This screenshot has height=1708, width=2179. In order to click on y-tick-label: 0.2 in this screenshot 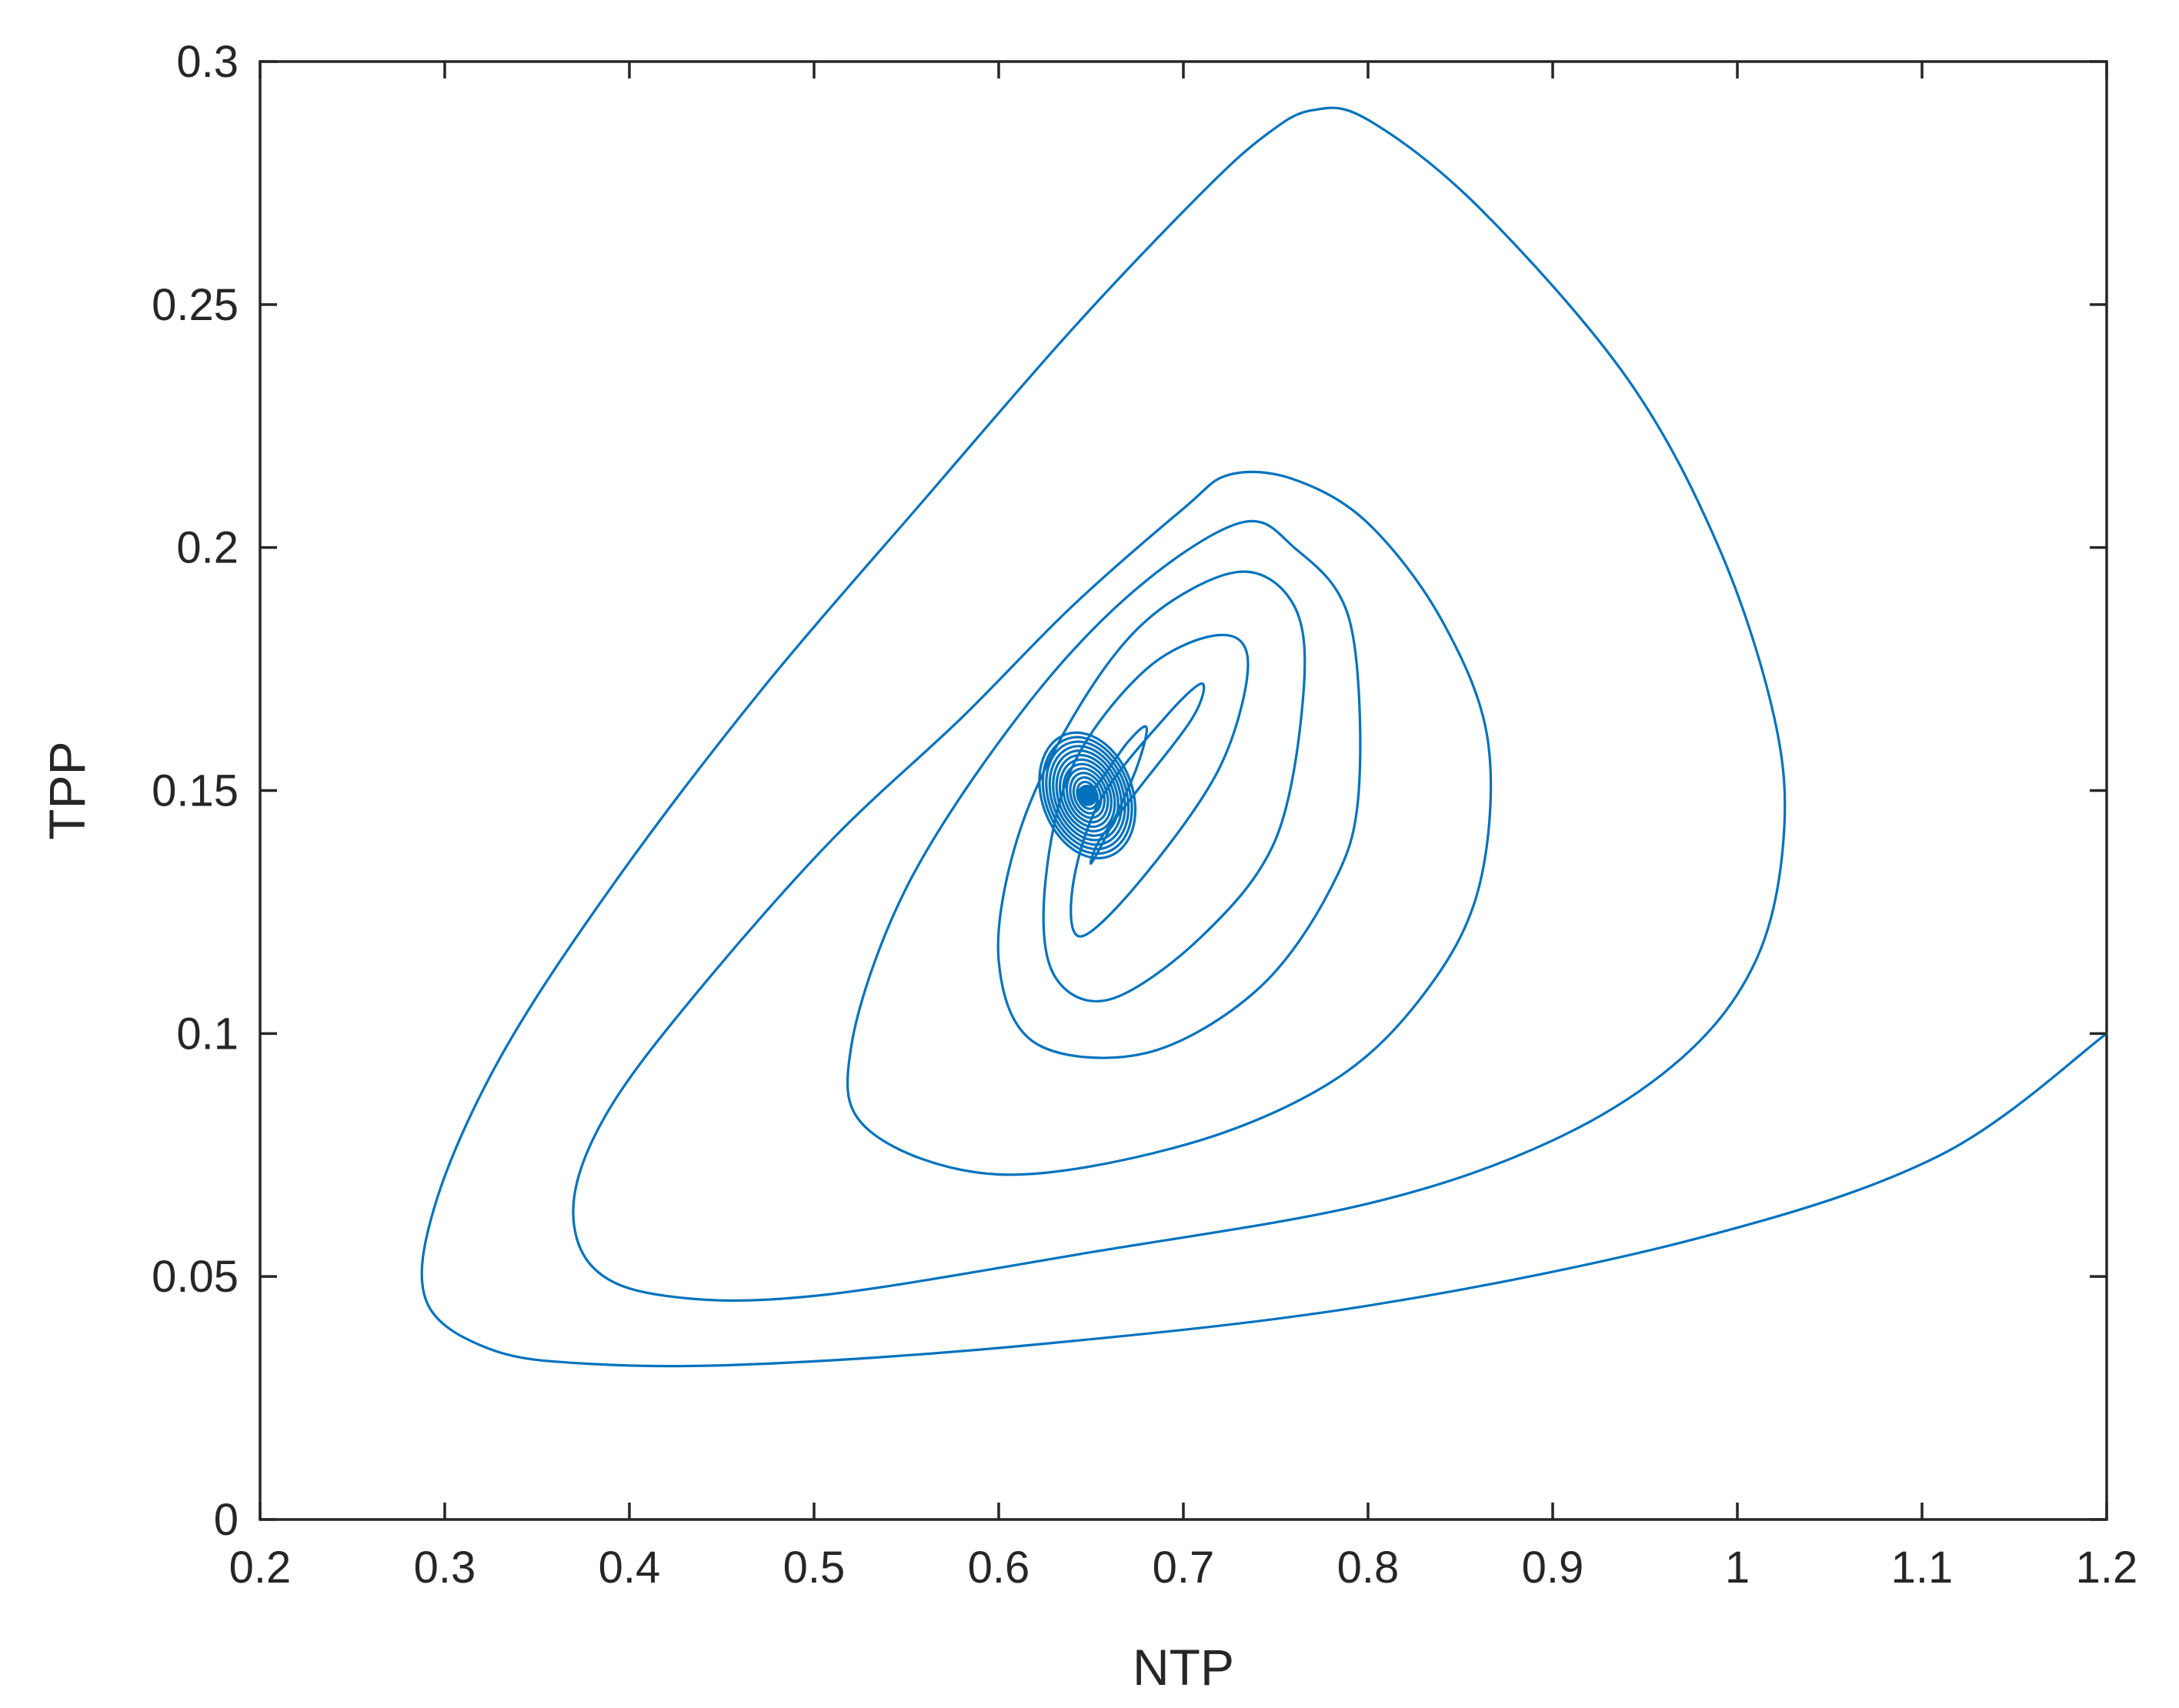, I will do `click(207, 548)`.